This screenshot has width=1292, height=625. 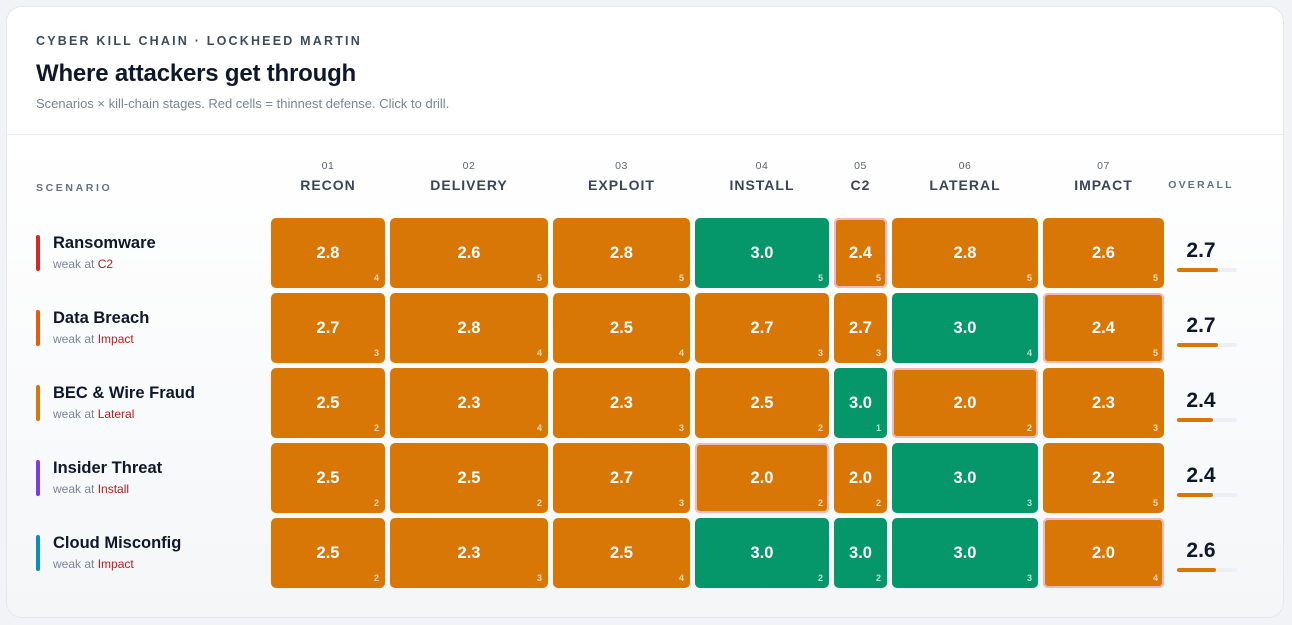 I want to click on heatmap-cell: 3.0 5, so click(x=762, y=253).